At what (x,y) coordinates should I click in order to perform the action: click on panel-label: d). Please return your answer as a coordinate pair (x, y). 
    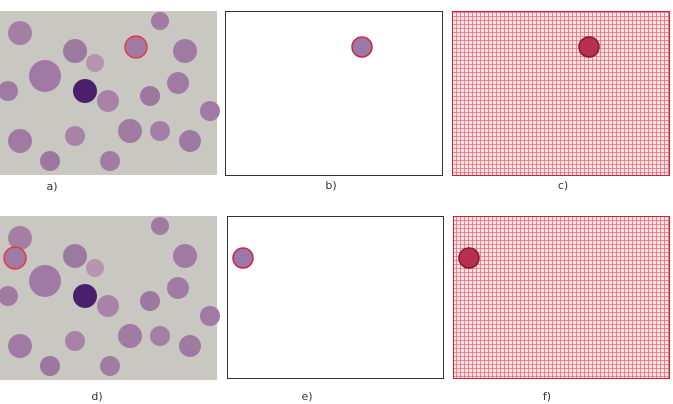
    Looking at the image, I should click on (96, 396).